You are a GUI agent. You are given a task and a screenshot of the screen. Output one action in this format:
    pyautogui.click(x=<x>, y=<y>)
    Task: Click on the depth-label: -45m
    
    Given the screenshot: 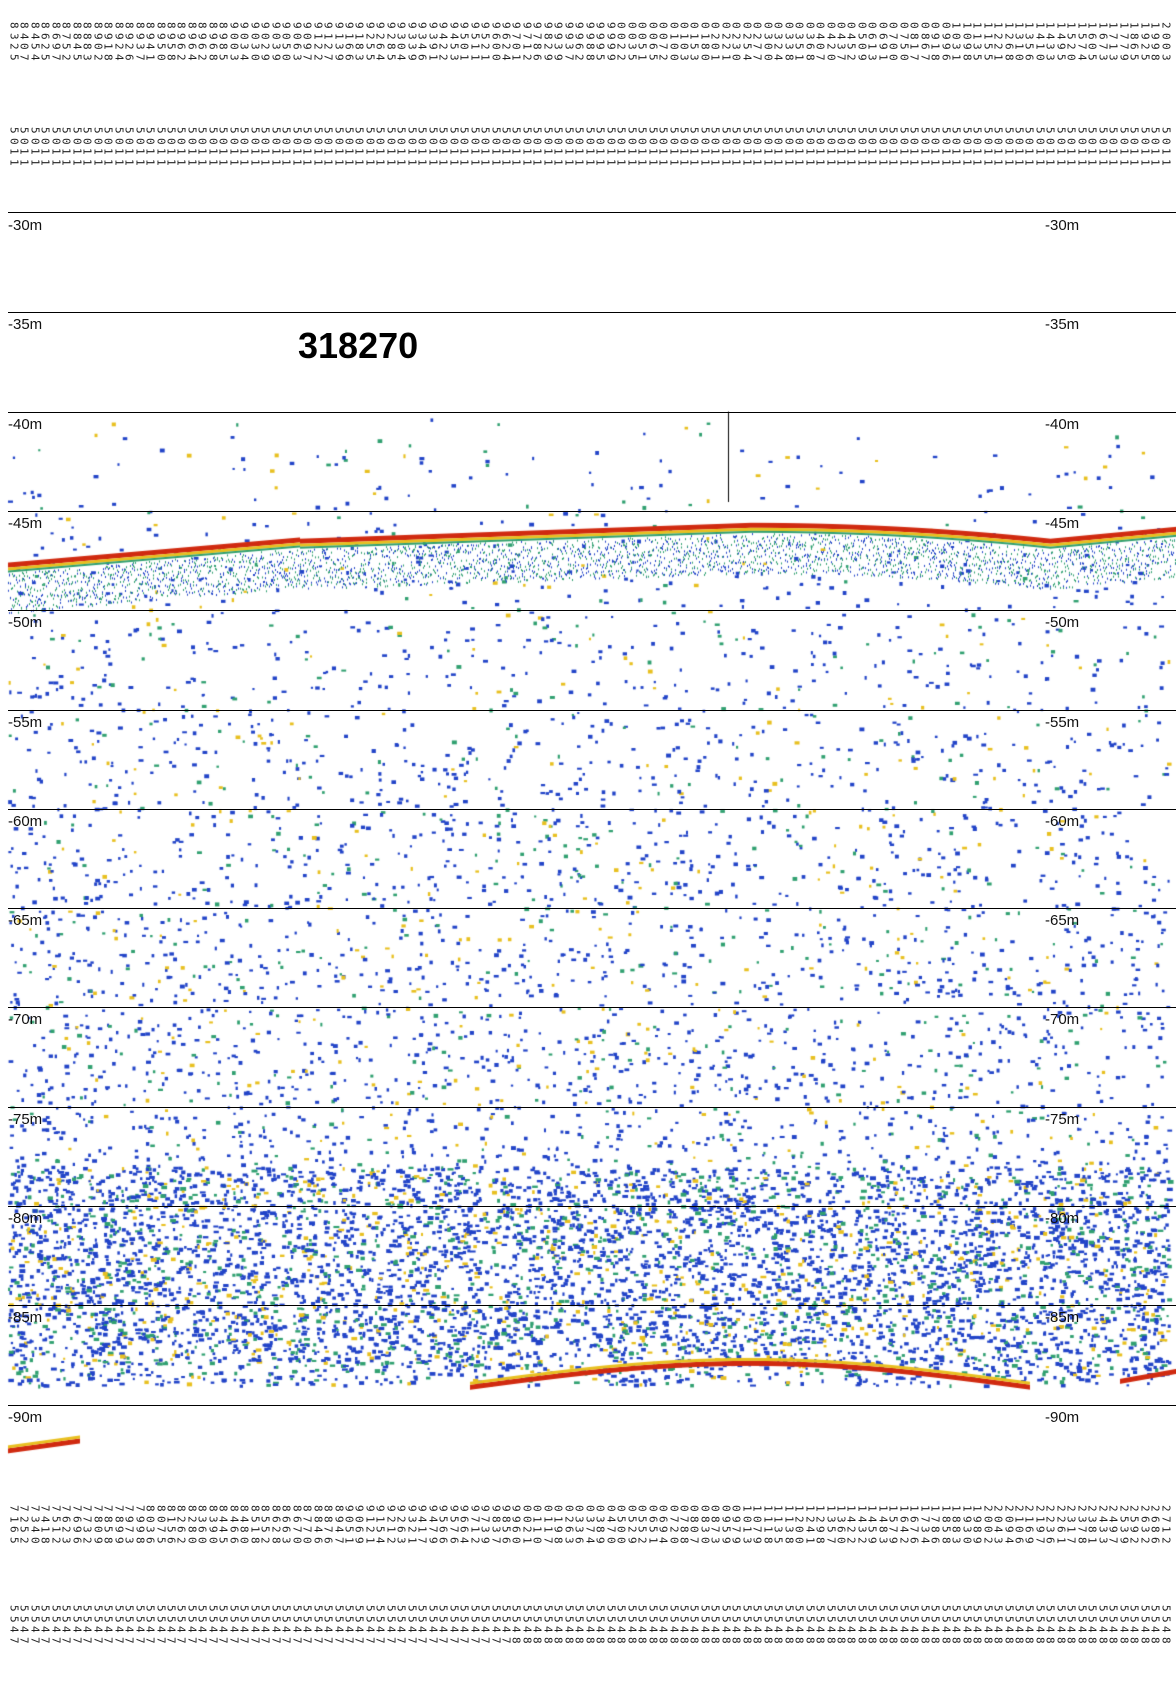 What is the action you would take?
    pyautogui.click(x=1062, y=523)
    